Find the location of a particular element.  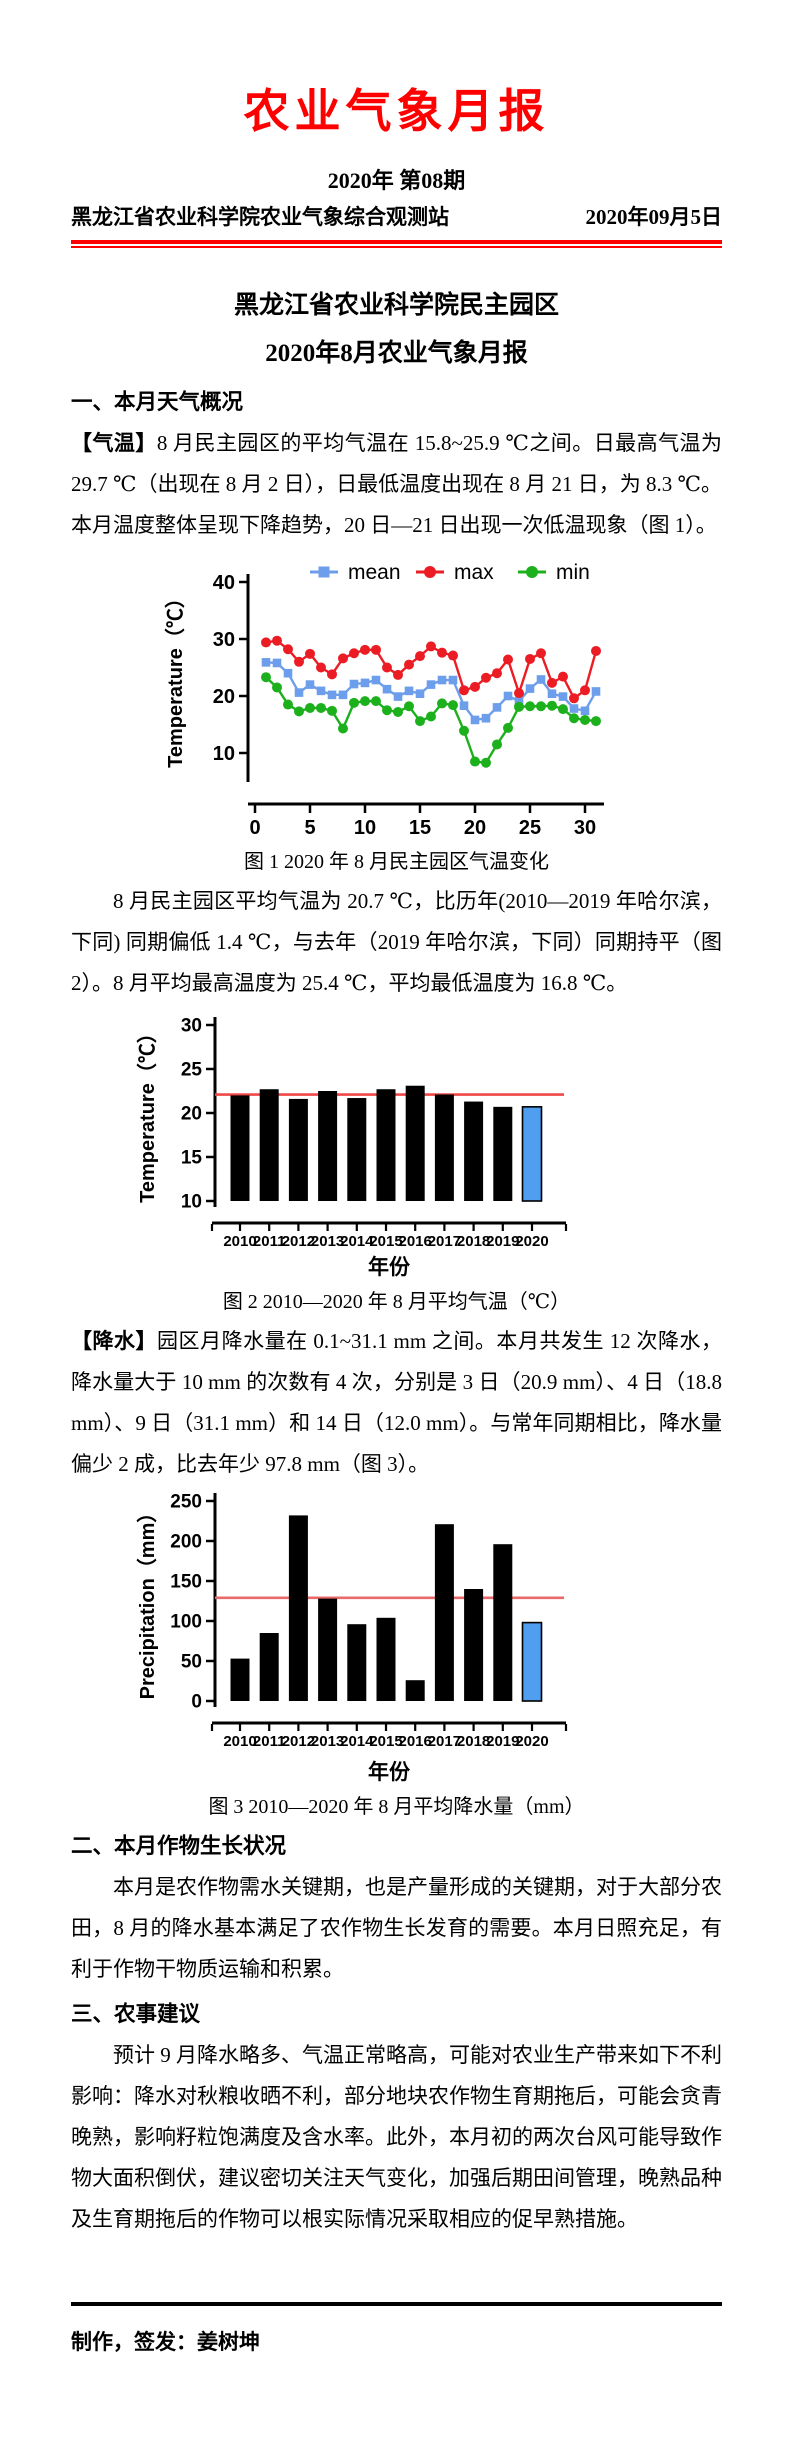

figure1-caption: 图 1 2020 年 8 月民主园区气温变化 is located at coordinates (396, 861).